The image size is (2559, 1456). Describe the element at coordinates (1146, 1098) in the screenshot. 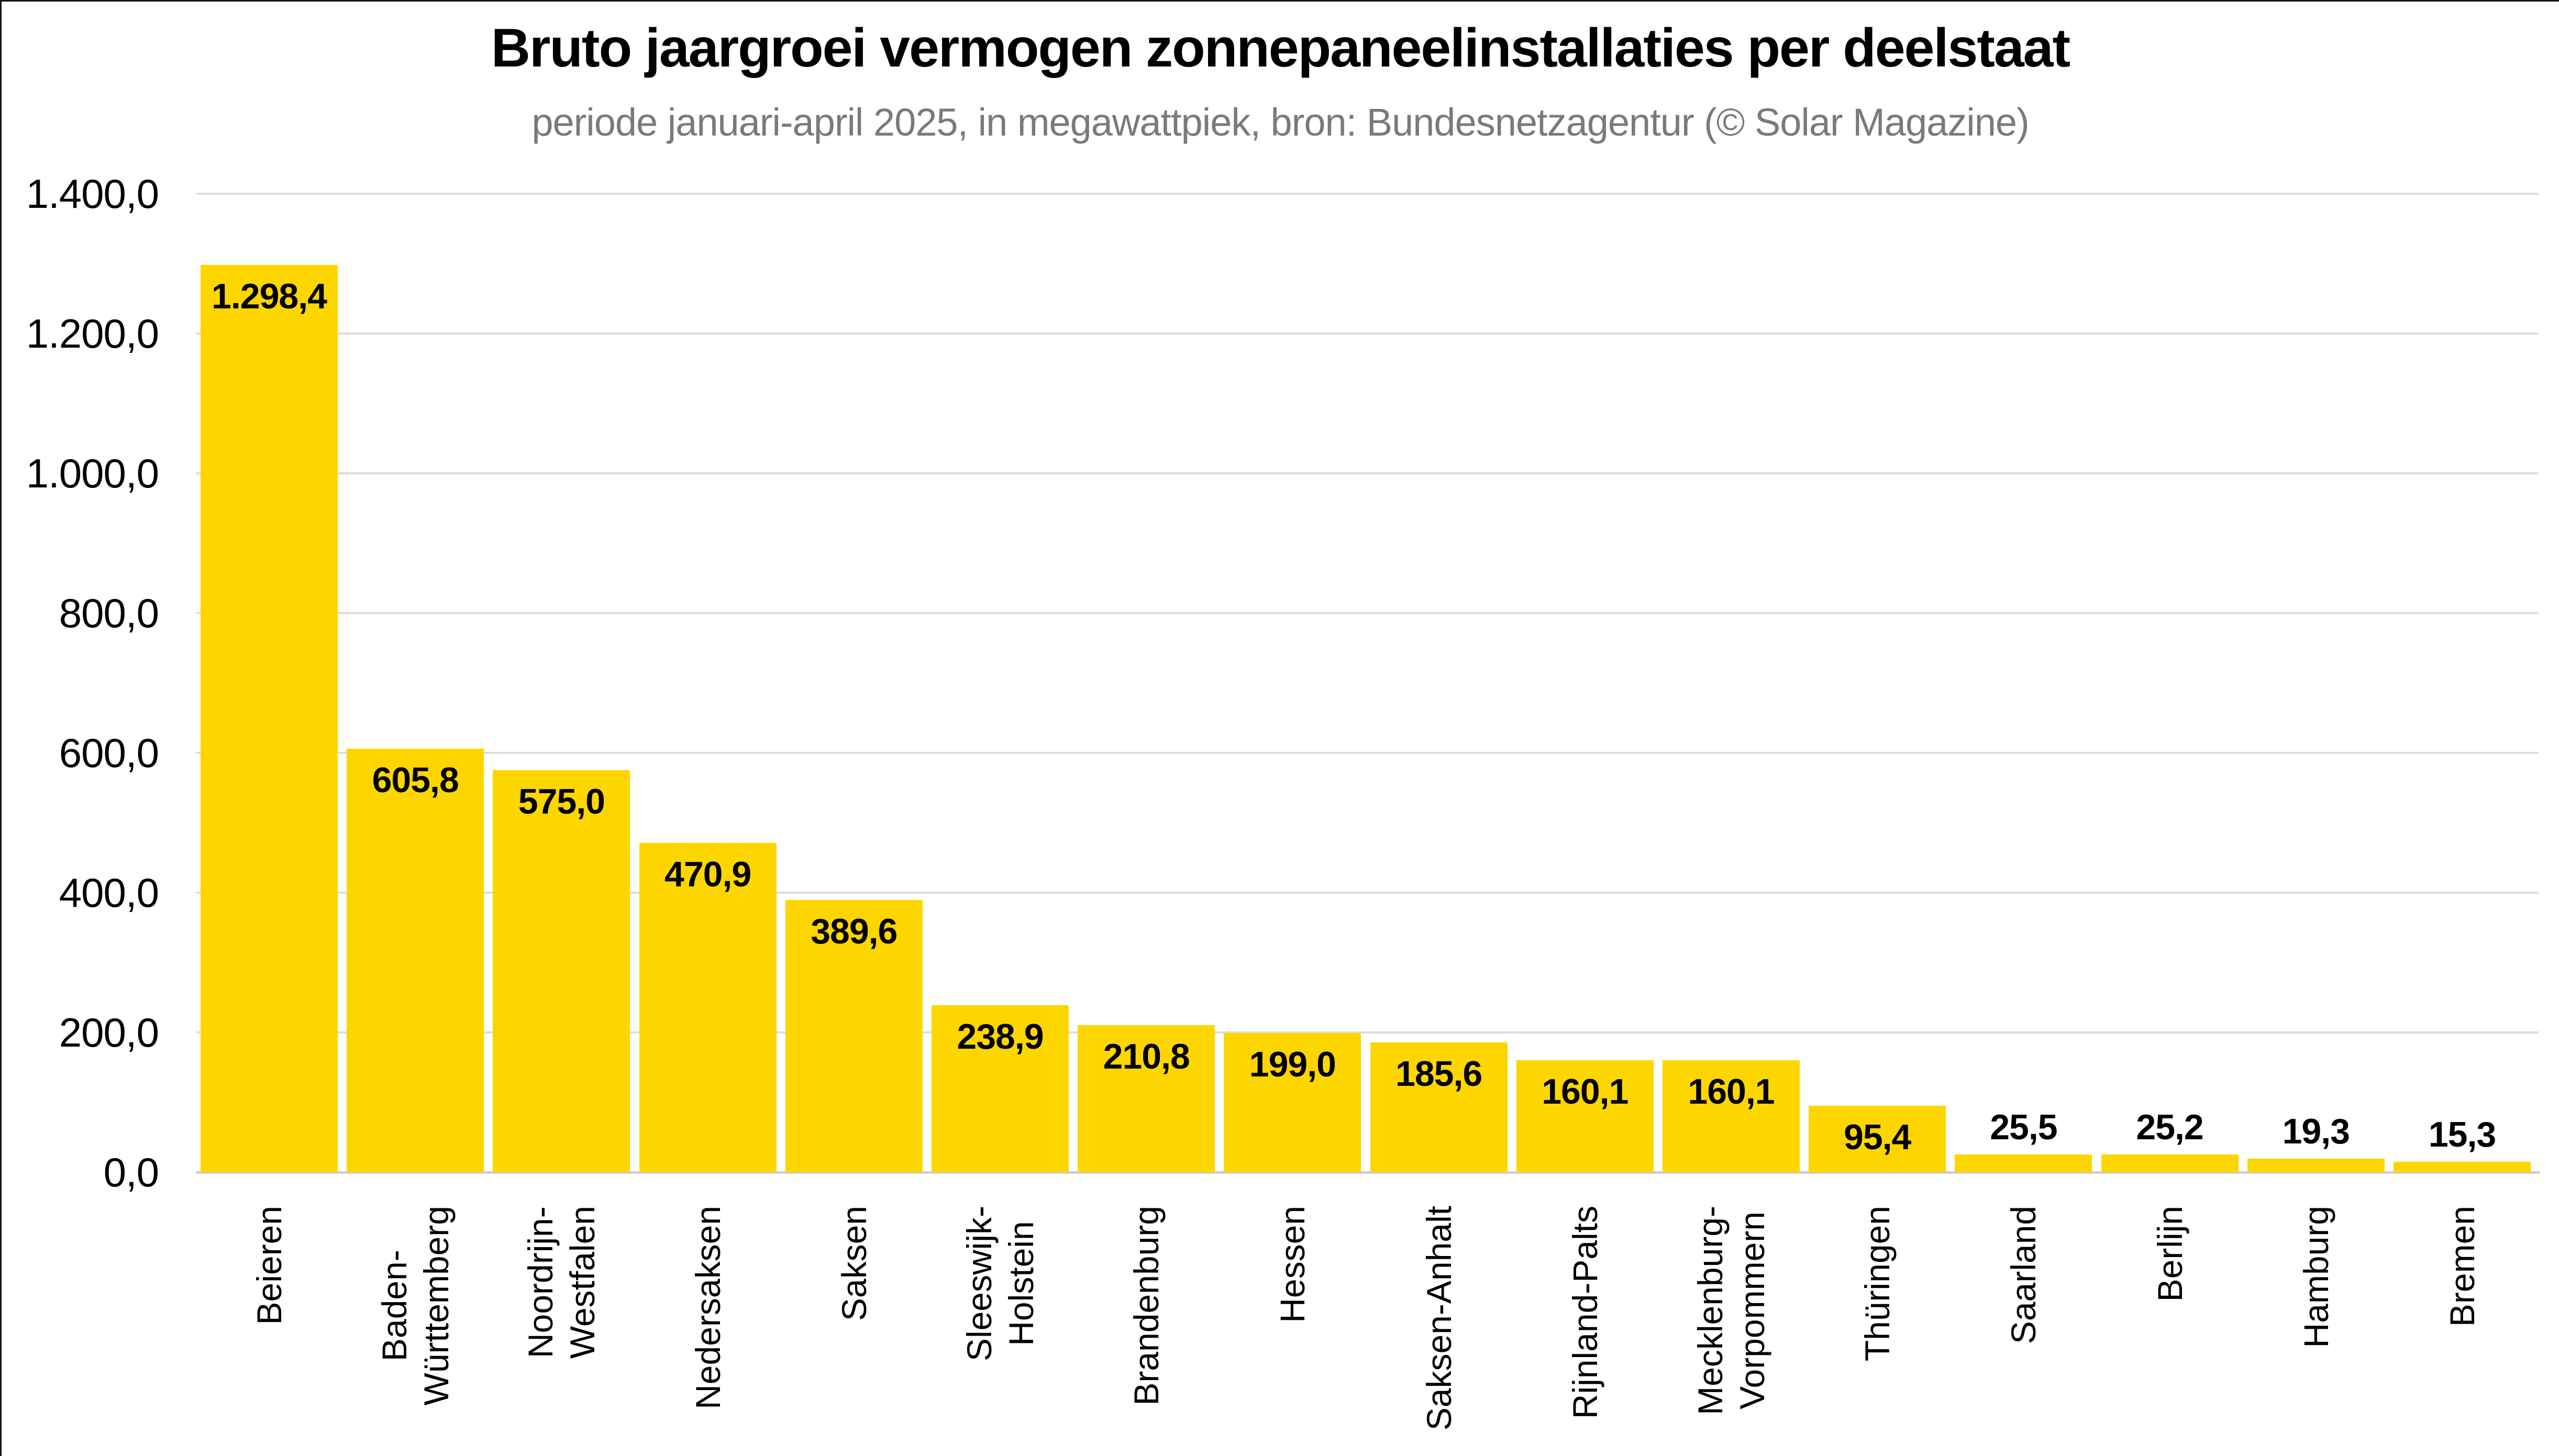

I see `bar-Brandenburg` at that location.